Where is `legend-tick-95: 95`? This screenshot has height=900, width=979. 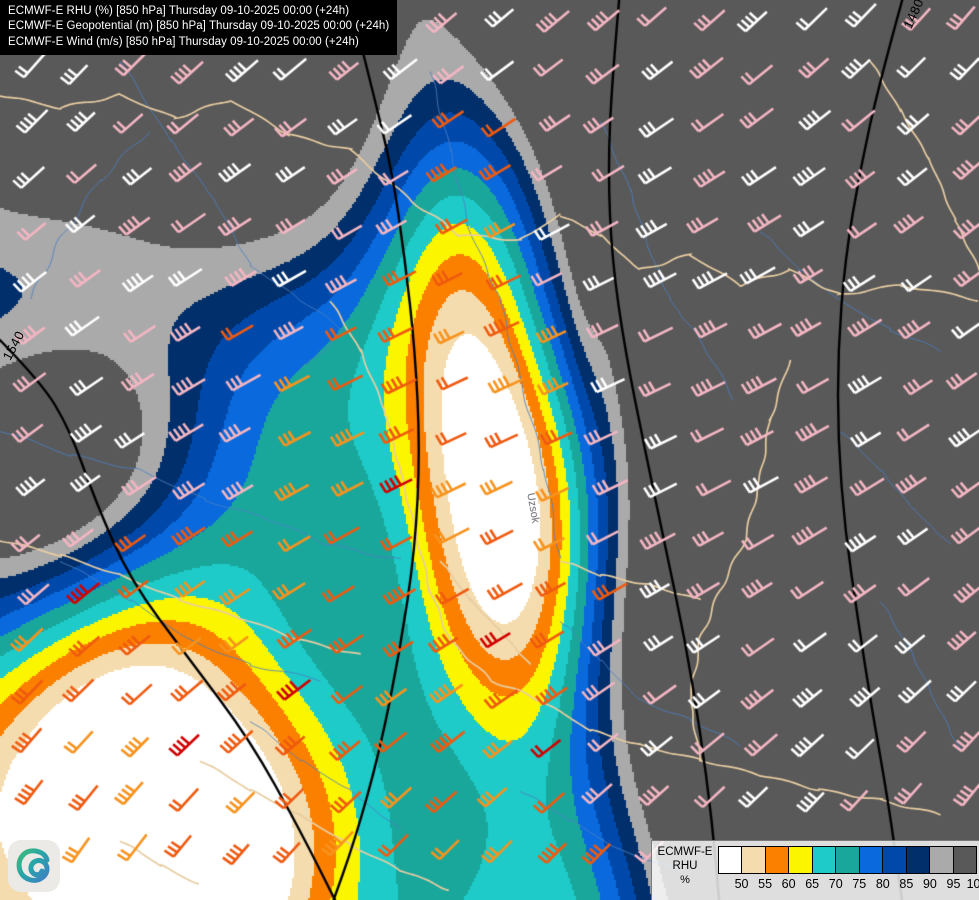
legend-tick-95: 95 is located at coordinates (953, 884).